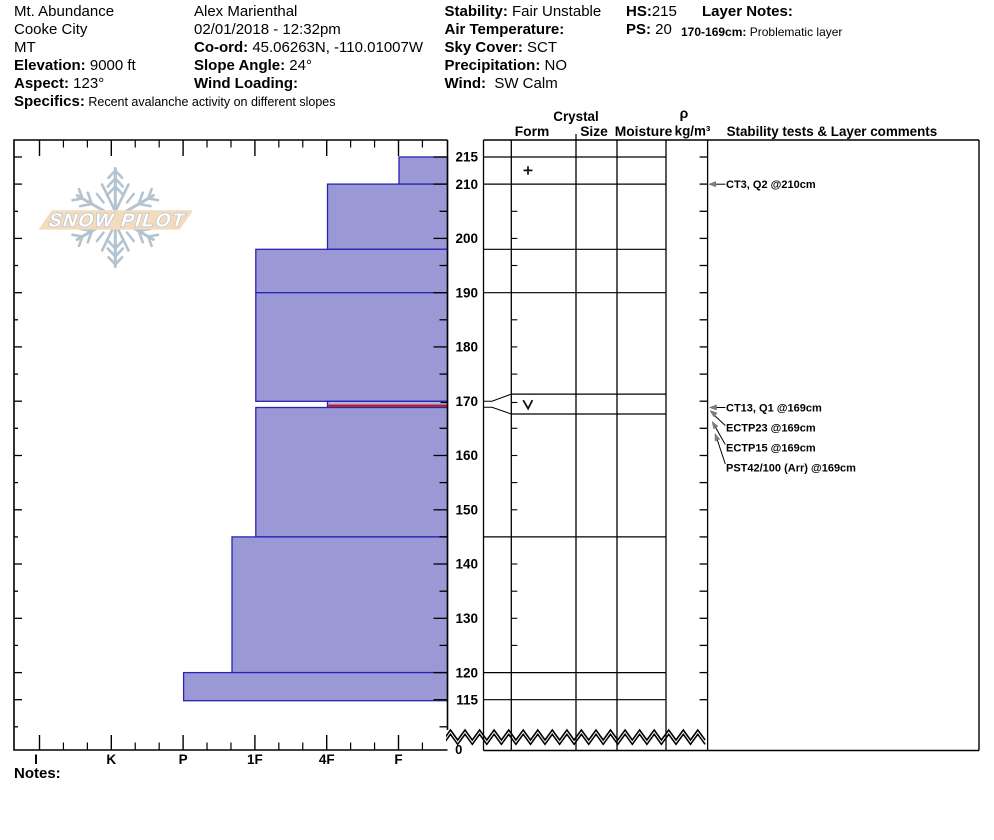 Image resolution: width=994 pixels, height=840 pixels. Describe the element at coordinates (398, 759) in the screenshot. I see `svg-text: F` at that location.